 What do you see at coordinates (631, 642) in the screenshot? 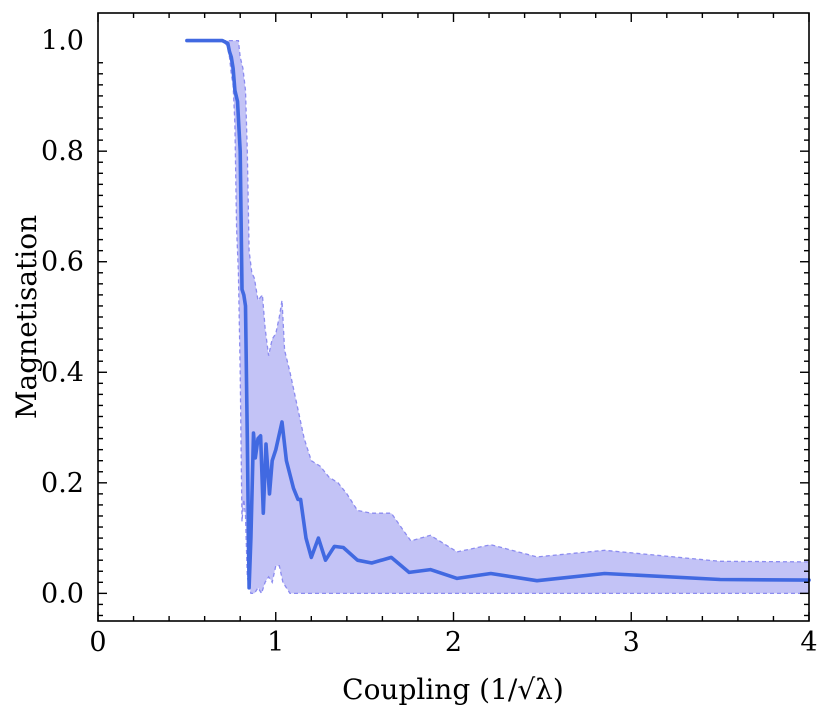
I see `x-tick-label: 3` at bounding box center [631, 642].